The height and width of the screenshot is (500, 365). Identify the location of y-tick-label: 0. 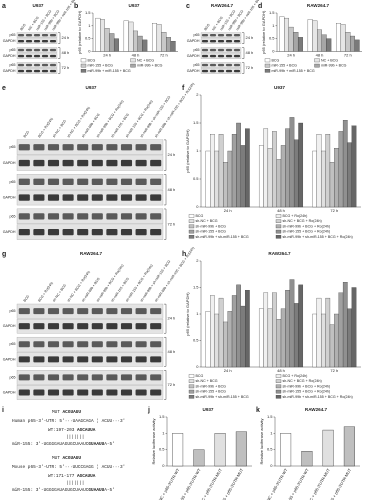
(271, 465).